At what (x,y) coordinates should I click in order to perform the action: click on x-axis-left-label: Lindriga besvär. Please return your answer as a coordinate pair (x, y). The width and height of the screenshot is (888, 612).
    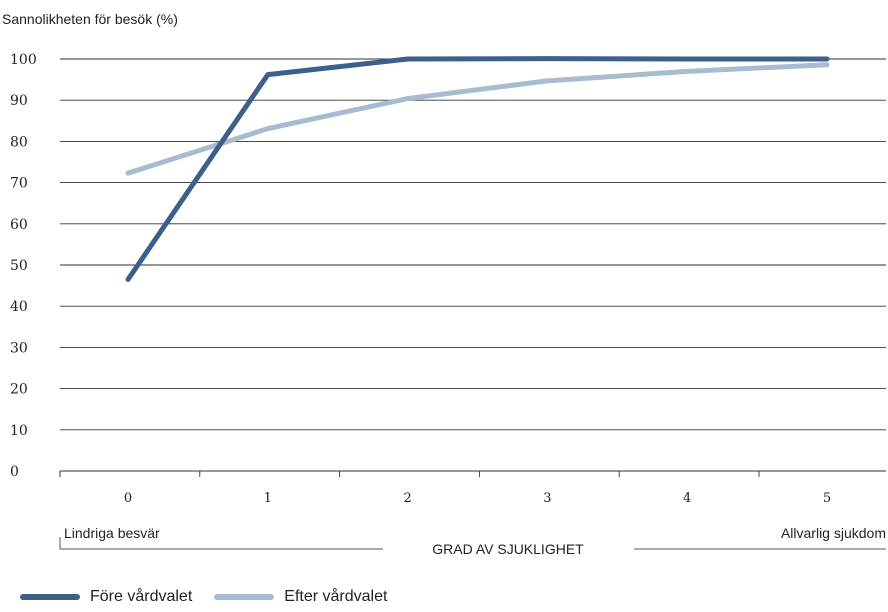
    Looking at the image, I should click on (112, 533).